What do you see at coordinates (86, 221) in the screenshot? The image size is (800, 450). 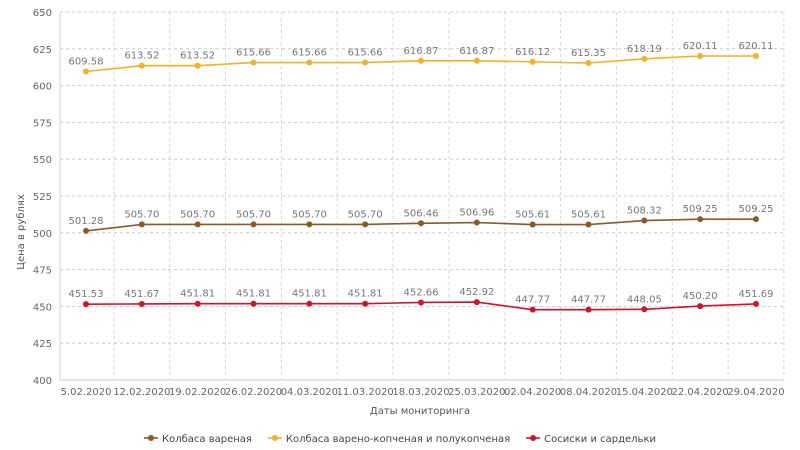 I see `data-label: 501.28` at bounding box center [86, 221].